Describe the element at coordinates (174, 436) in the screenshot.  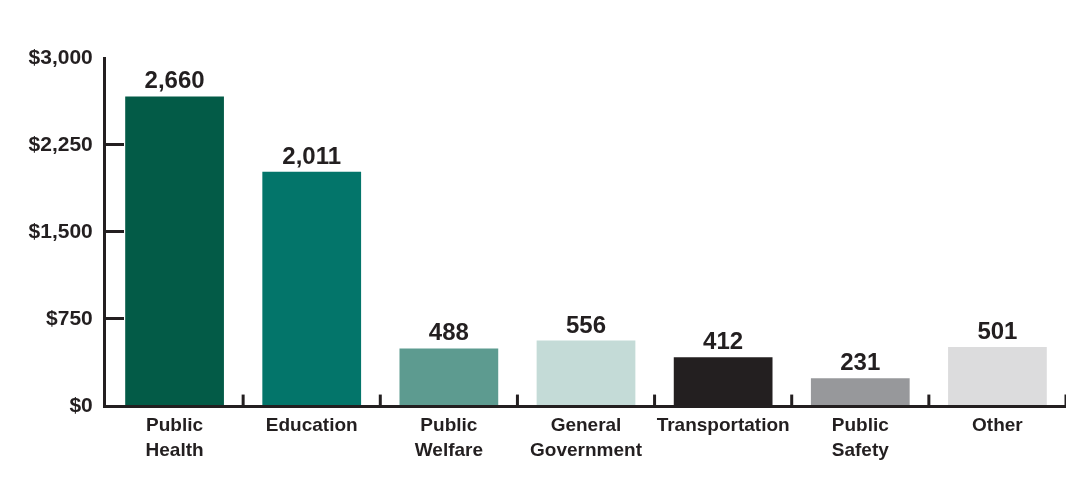
I see `x-tick-label: Public Health` at that location.